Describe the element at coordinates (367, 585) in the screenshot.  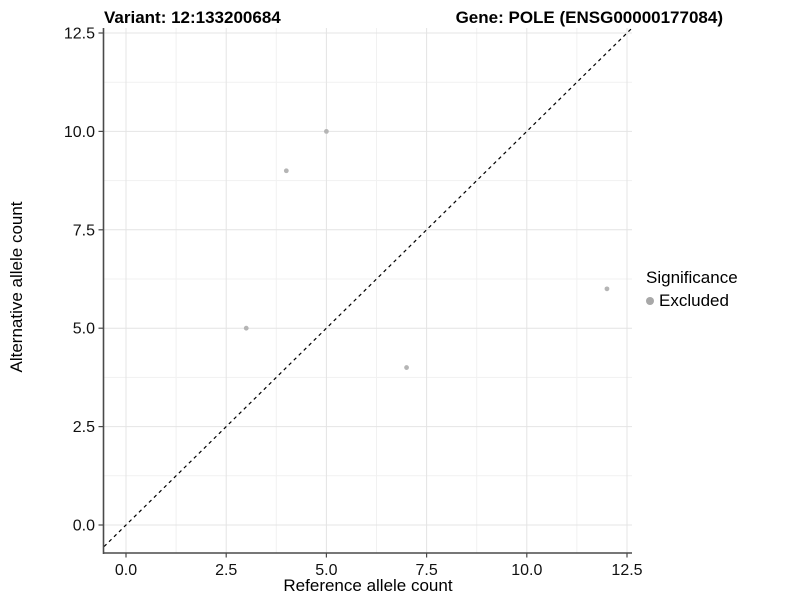
I see `x-axis-title: Reference allele count` at that location.